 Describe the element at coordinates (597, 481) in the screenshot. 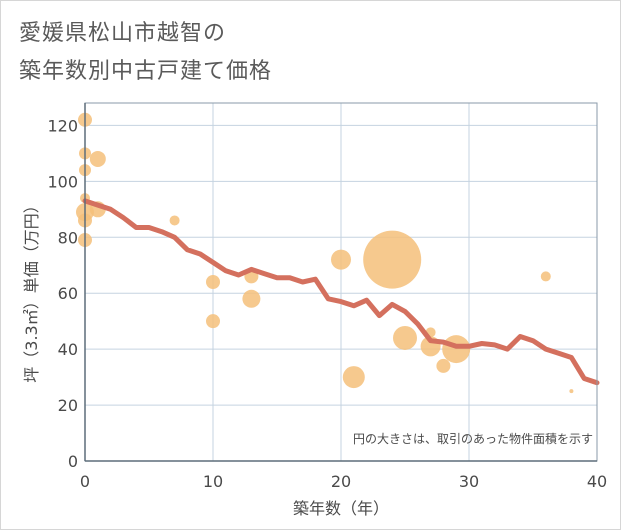

I see `x-tick-label-40: 40` at that location.